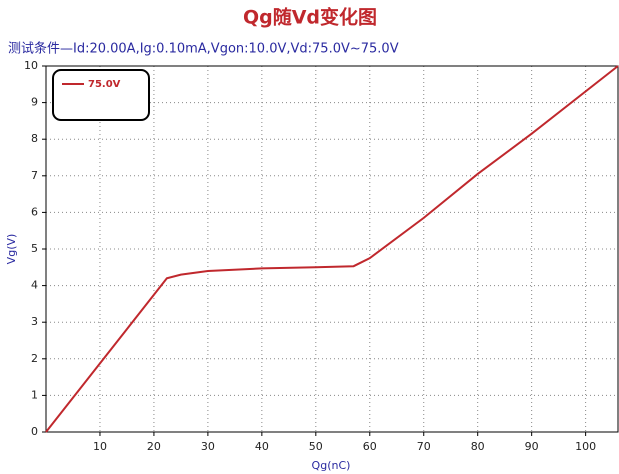 This screenshot has height=474, width=619. What do you see at coordinates (34, 394) in the screenshot?
I see `y-tick-label: 1` at bounding box center [34, 394].